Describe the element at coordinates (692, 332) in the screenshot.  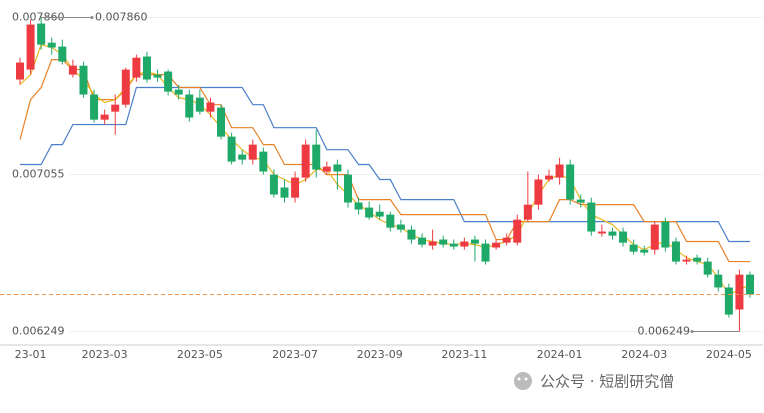
I see `min-dot` at that location.